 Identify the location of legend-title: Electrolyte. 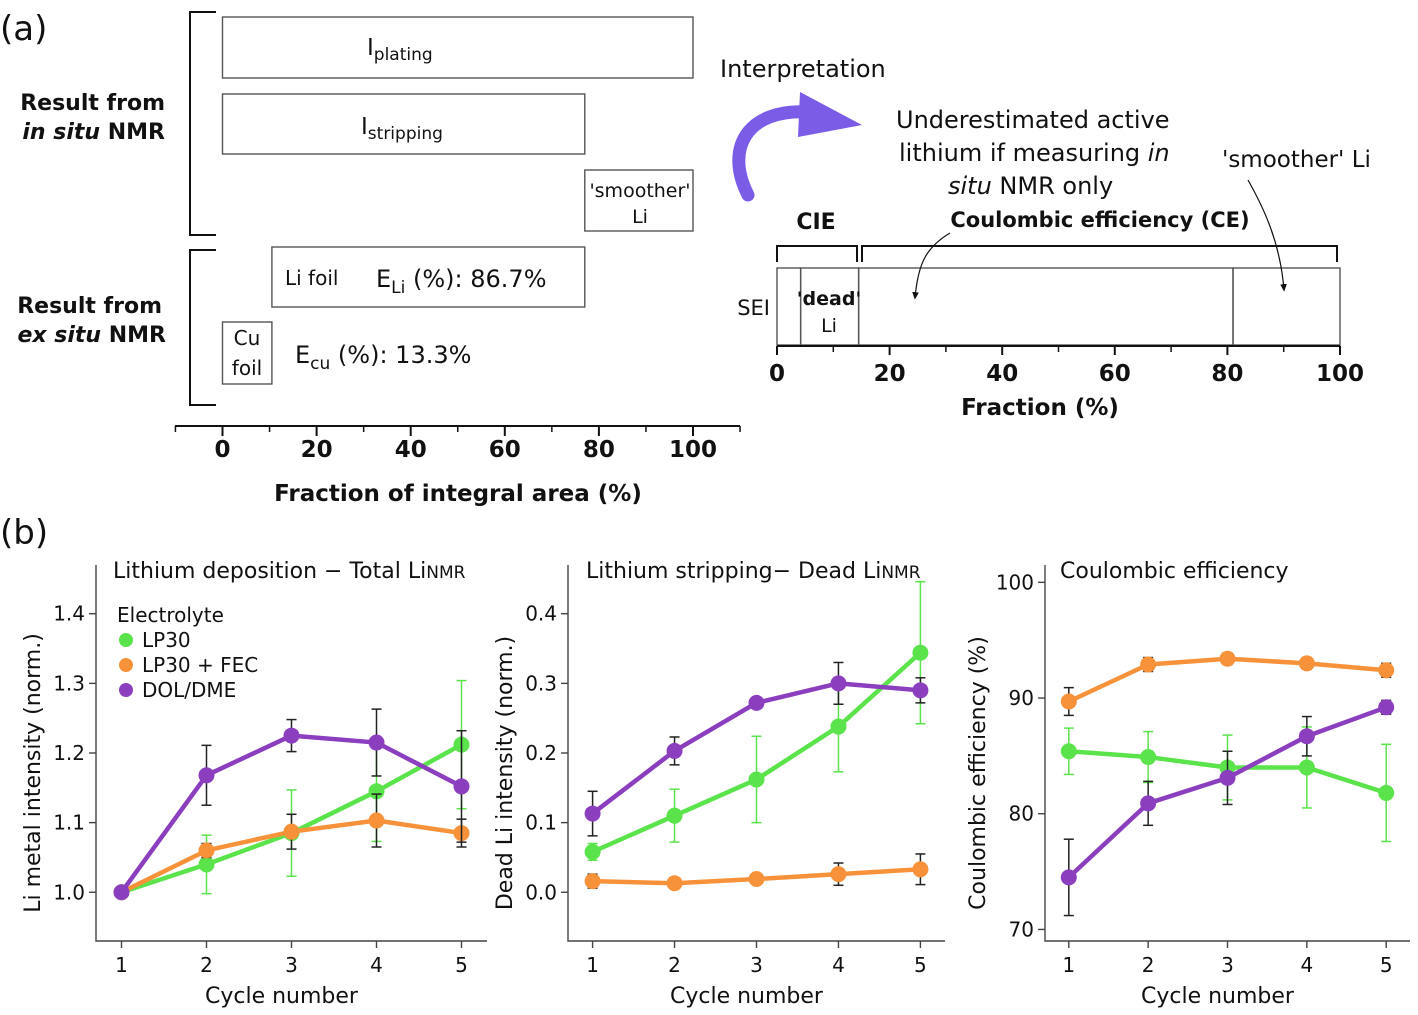
(170, 615).